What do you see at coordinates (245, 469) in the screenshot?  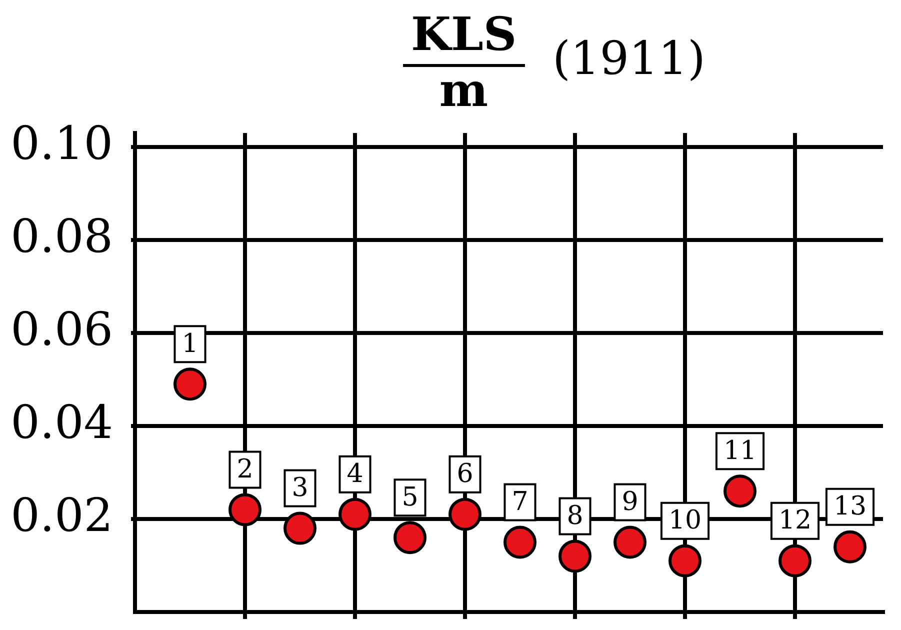 I see `x-tick-label: 2` at bounding box center [245, 469].